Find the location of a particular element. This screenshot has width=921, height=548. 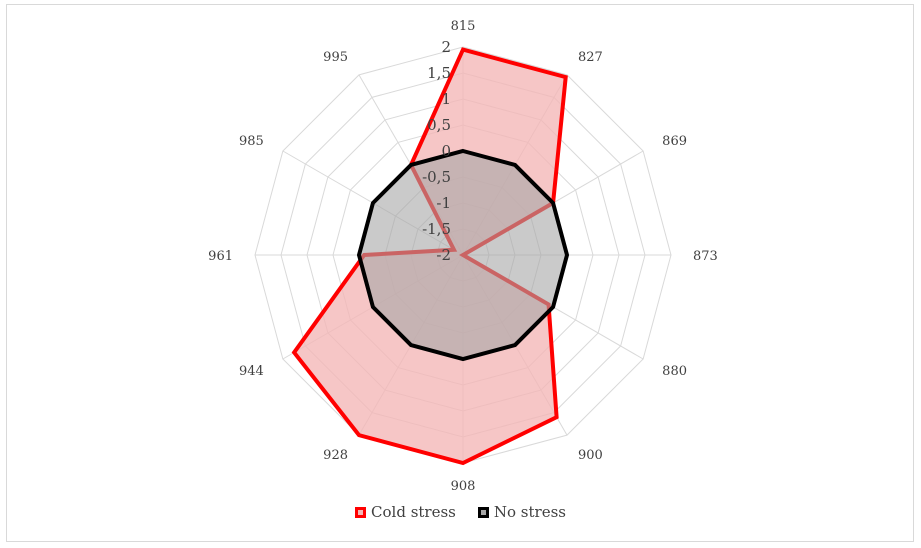

legend-item-cold-stress: Cold stress is located at coordinates (405, 512).